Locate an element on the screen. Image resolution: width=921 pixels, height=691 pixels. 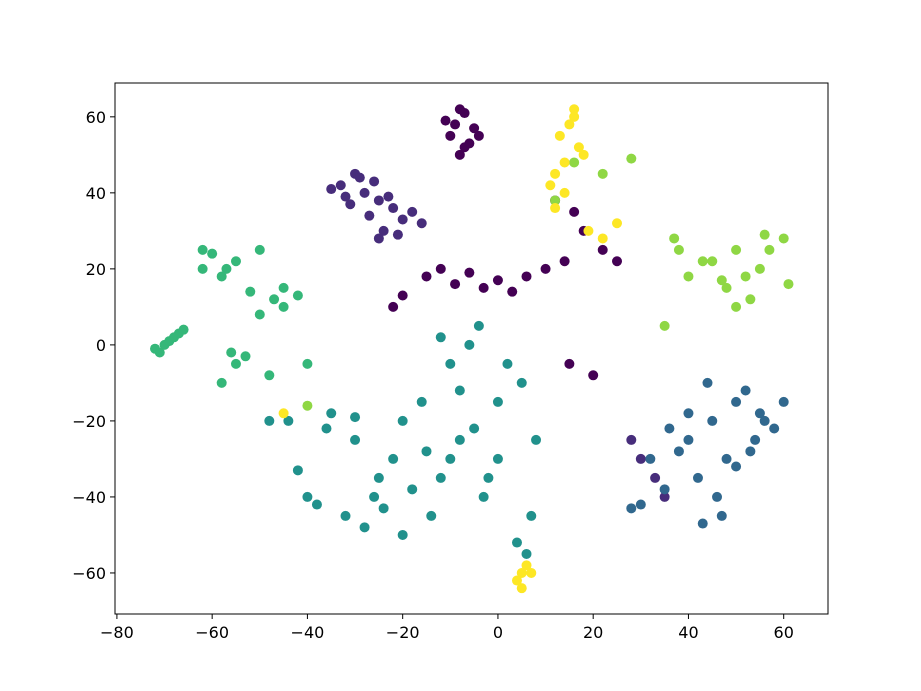
y-tick-label: −60 is located at coordinates (89, 573).